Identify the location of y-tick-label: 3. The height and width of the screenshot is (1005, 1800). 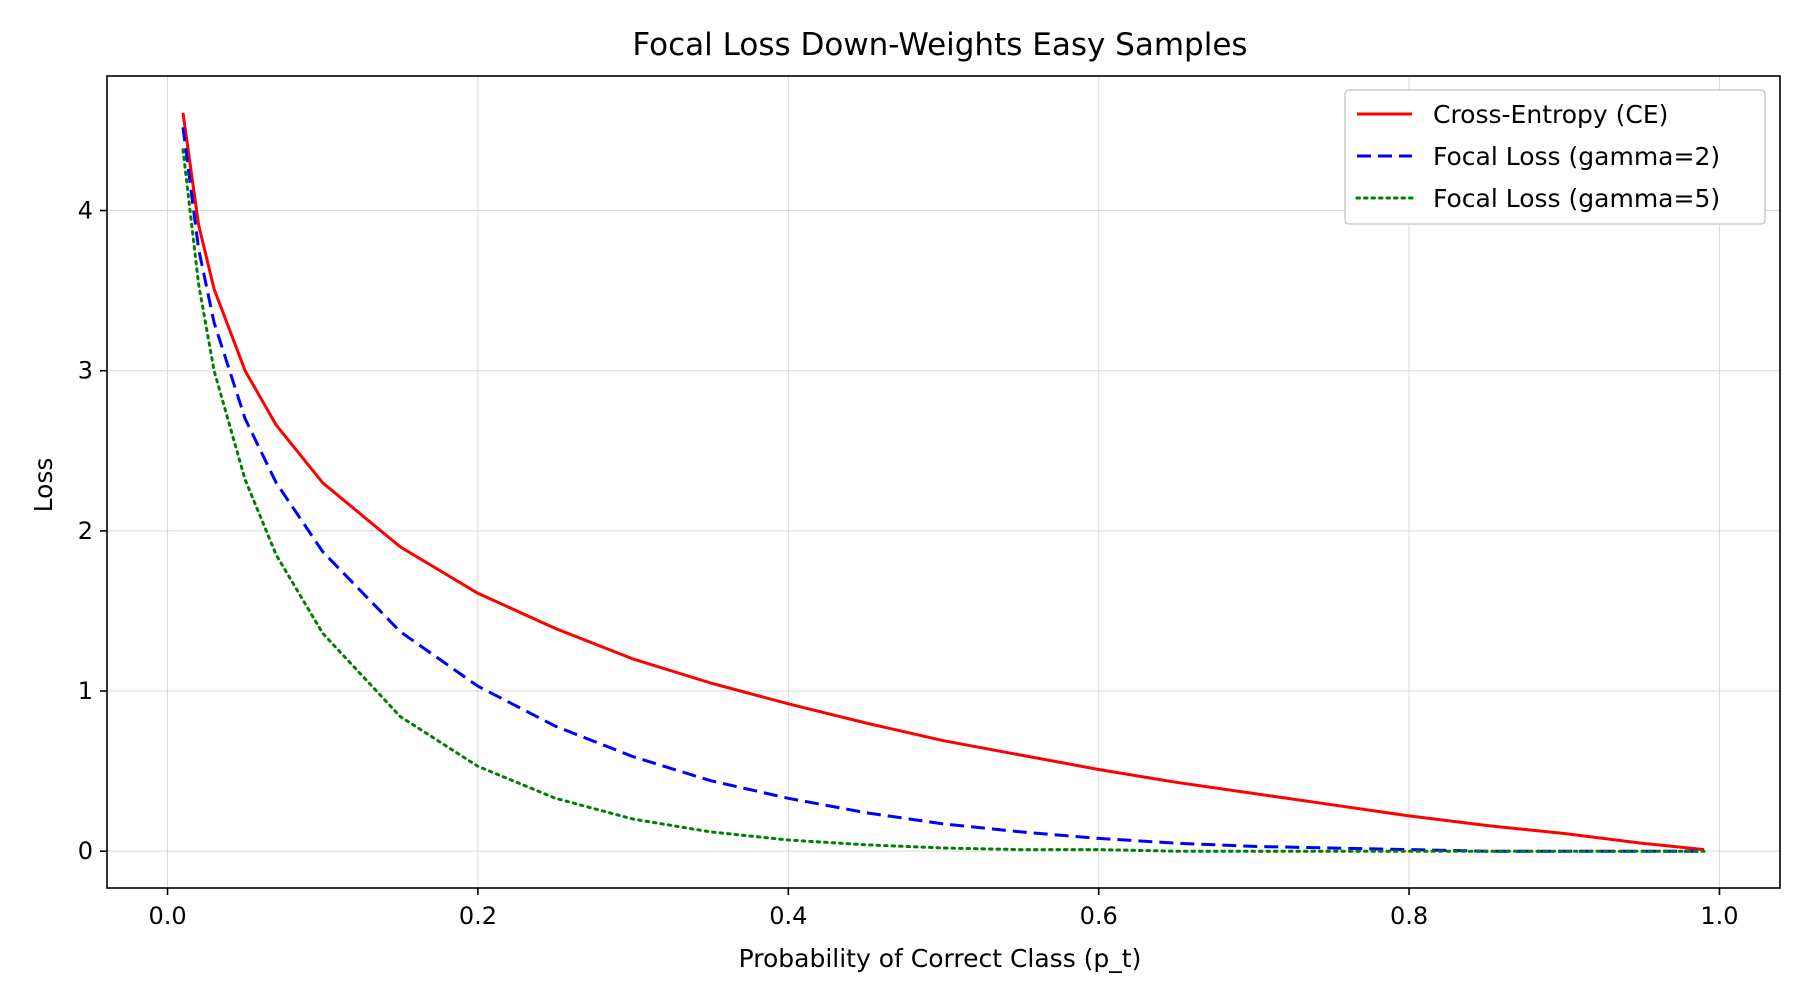
(85, 371).